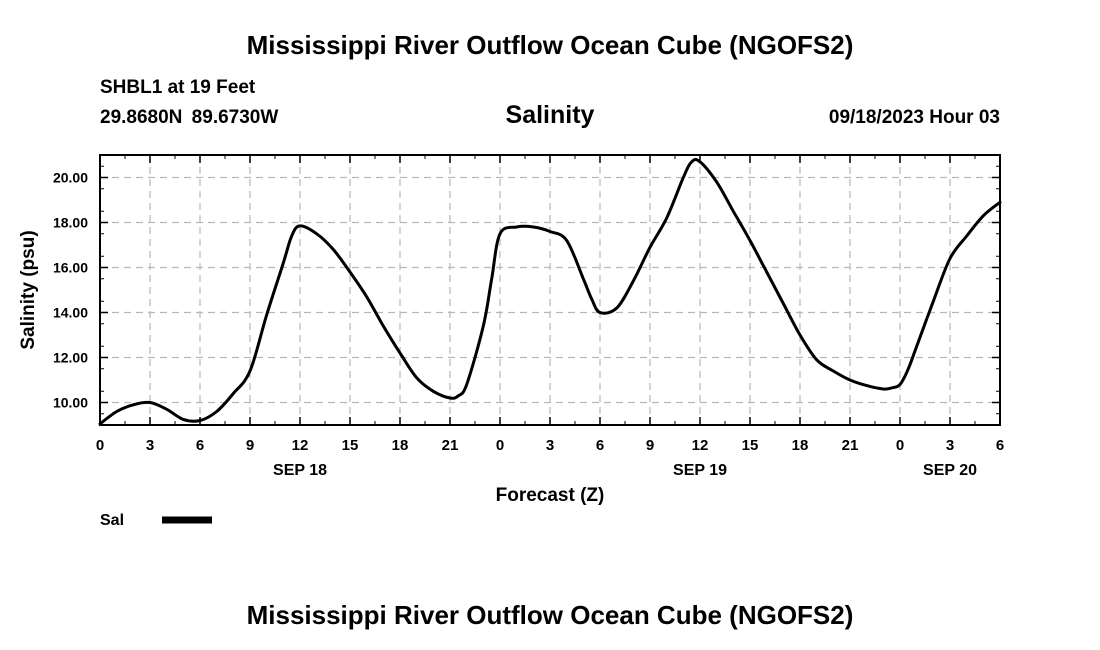 The height and width of the screenshot is (650, 1100). What do you see at coordinates (950, 470) in the screenshot?
I see `date-label: SEP 20` at bounding box center [950, 470].